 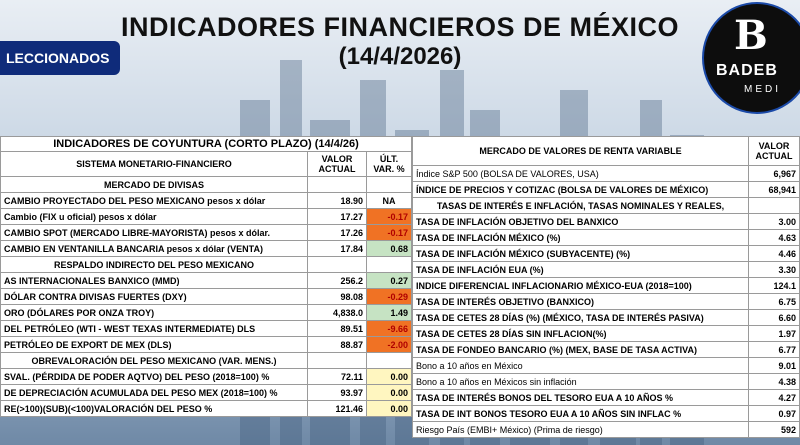 I want to click on right-table-row: TASA DE INFLACIÓN EUA (%) 3.30, so click(x=606, y=269).